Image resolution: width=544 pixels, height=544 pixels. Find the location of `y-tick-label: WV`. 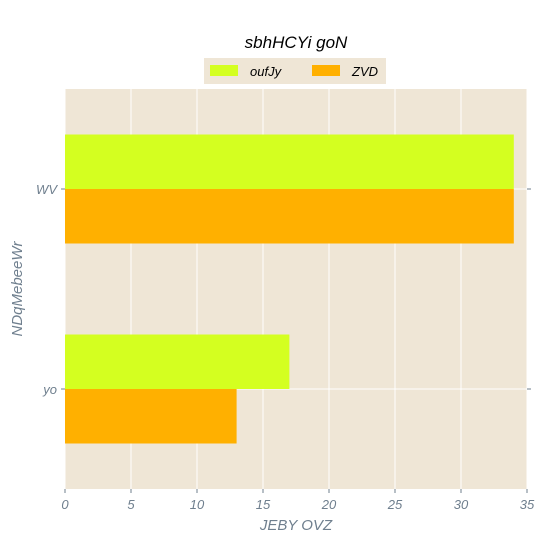

y-tick-label: WV is located at coordinates (47, 189).